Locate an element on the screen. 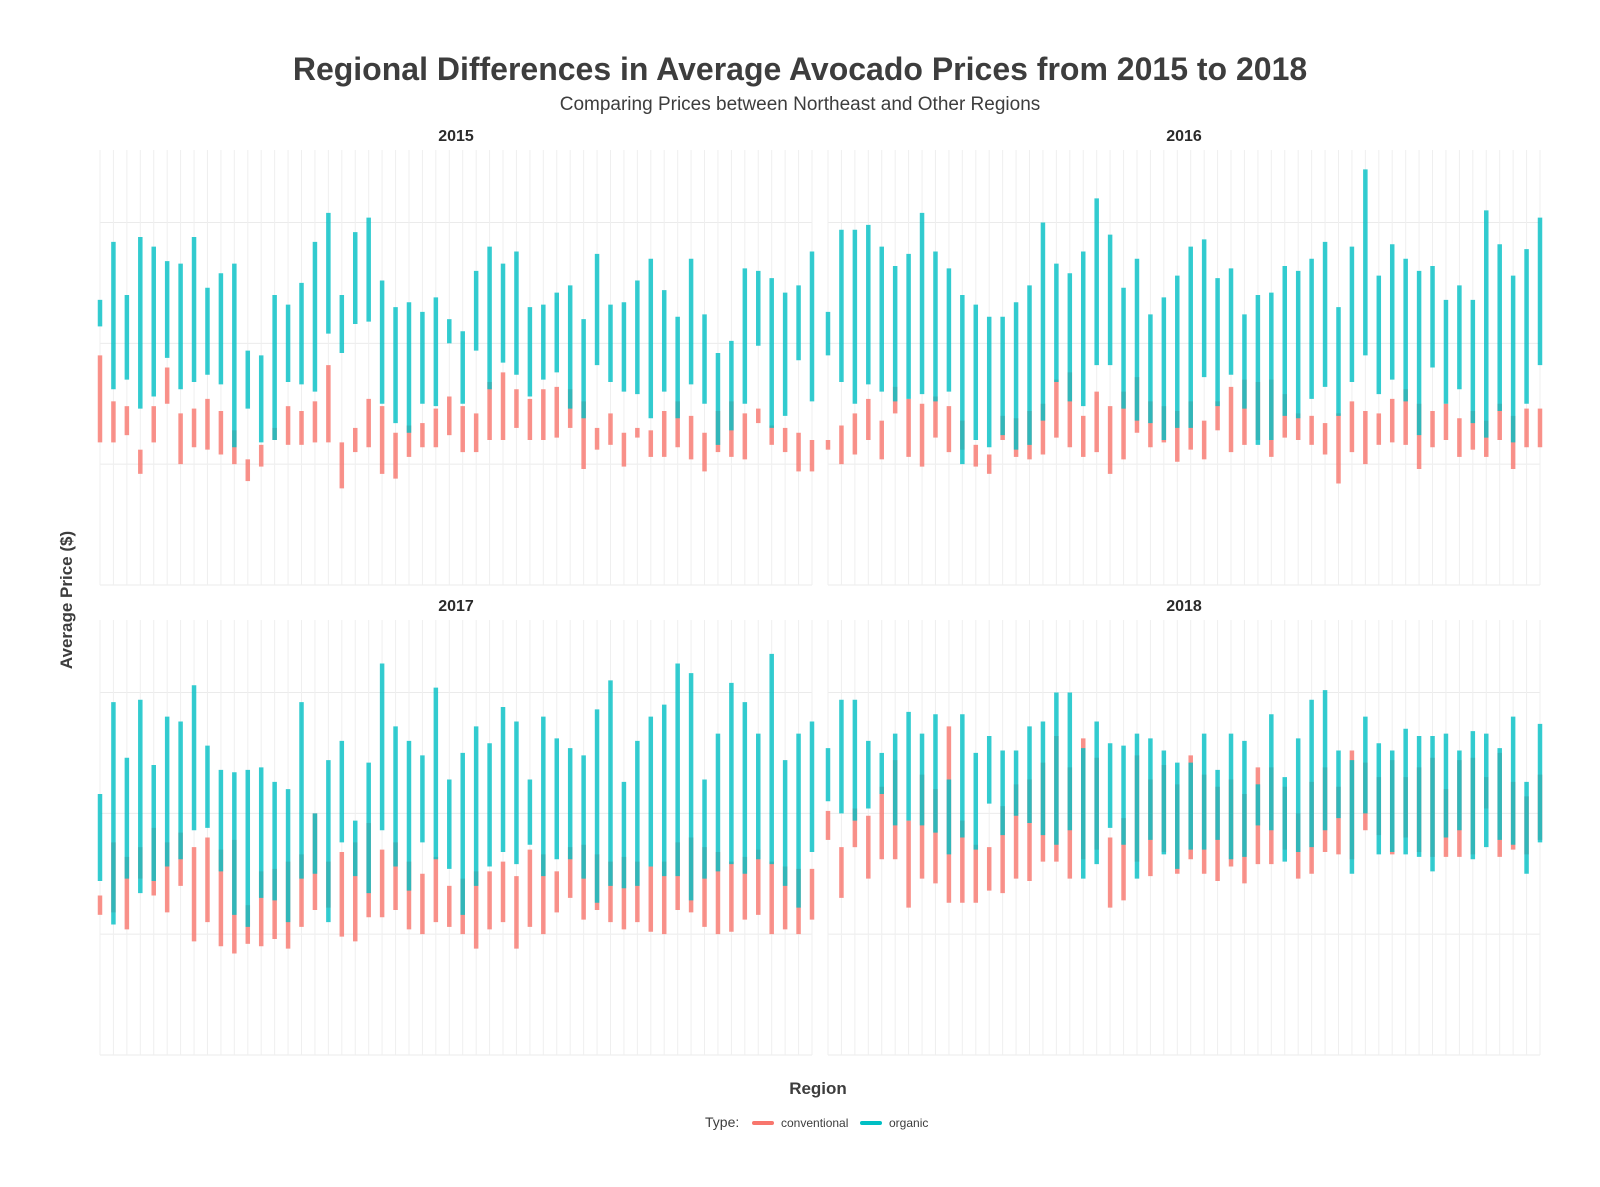  y-axis-title: Average Price ($) is located at coordinates (66, 600).